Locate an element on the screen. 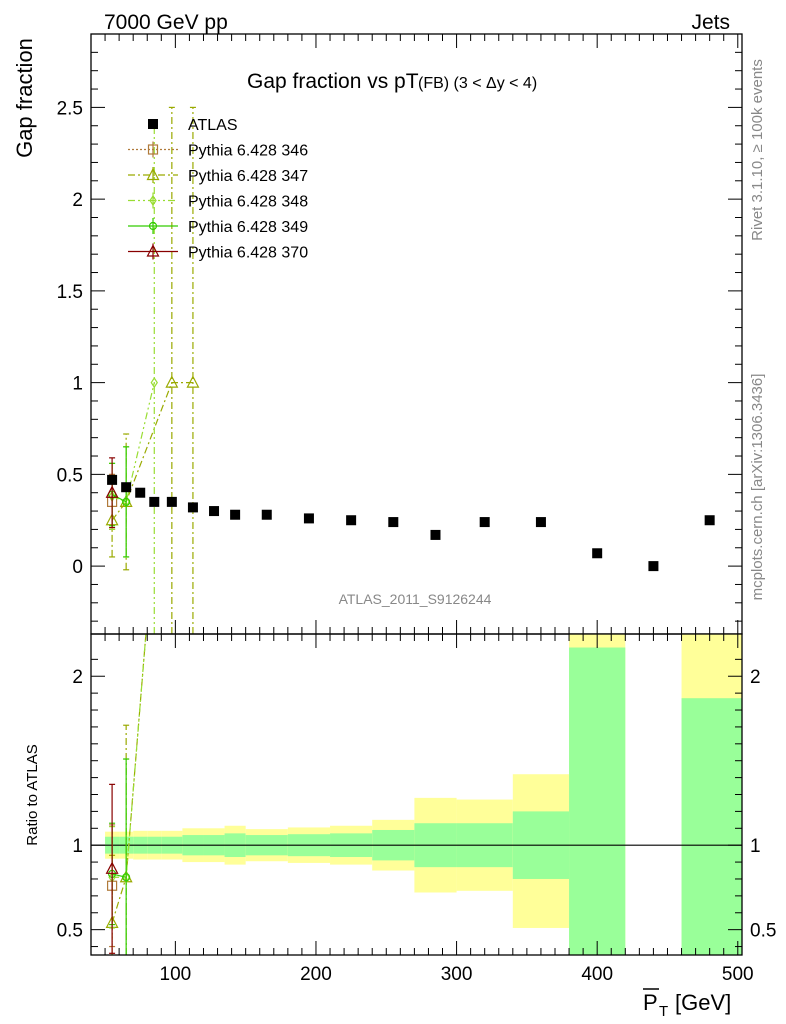 The height and width of the screenshot is (1024, 786). legend-entry-3: Pythia 6.428 348 is located at coordinates (218, 201).